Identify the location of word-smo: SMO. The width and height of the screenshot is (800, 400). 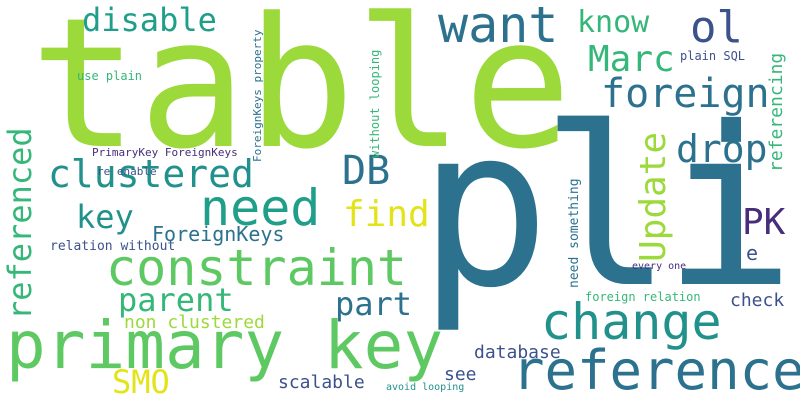
(141, 381).